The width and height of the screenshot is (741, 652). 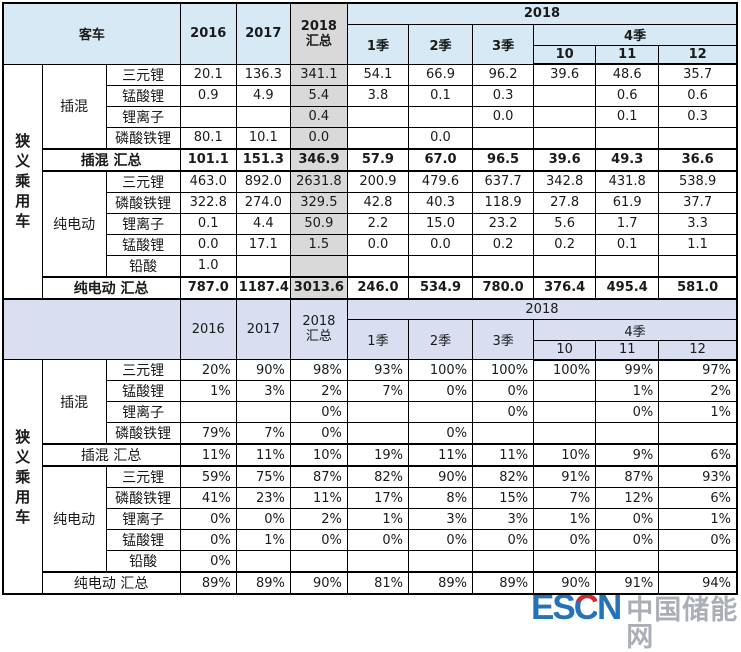 What do you see at coordinates (111, 159) in the screenshot?
I see `summary-label-plugin-total: 插混 汇总` at bounding box center [111, 159].